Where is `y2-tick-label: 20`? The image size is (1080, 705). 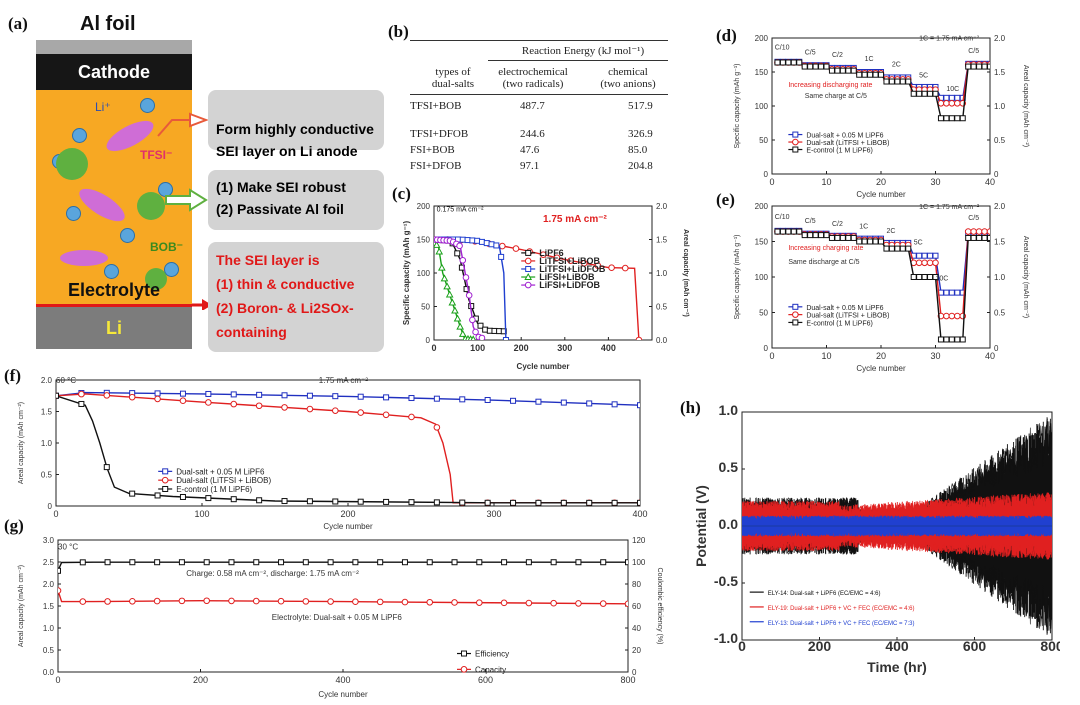
y2-tick-label: 20 is located at coordinates (636, 650).